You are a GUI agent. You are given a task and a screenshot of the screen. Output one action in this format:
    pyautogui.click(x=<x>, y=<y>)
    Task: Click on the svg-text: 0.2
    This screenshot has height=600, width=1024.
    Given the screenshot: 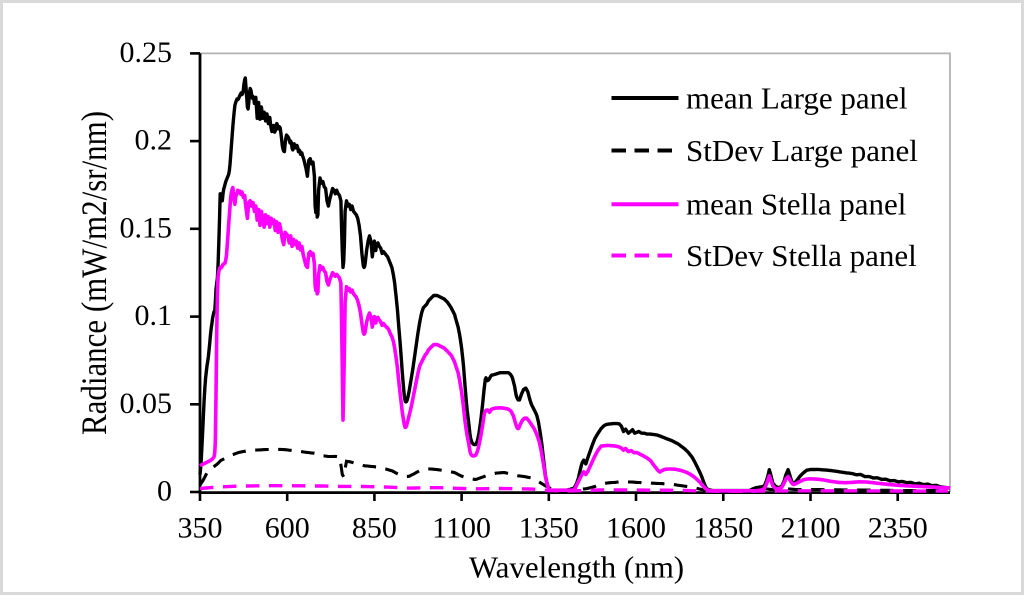 What is the action you would take?
    pyautogui.click(x=154, y=140)
    